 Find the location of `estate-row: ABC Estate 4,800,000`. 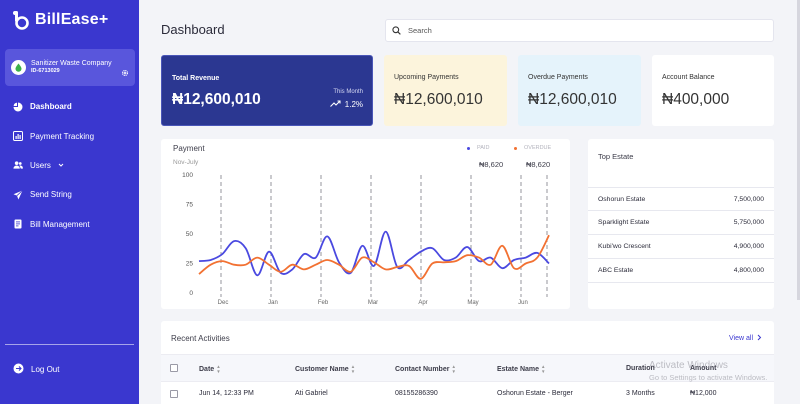

estate-row: ABC Estate 4,800,000 is located at coordinates (681, 271).